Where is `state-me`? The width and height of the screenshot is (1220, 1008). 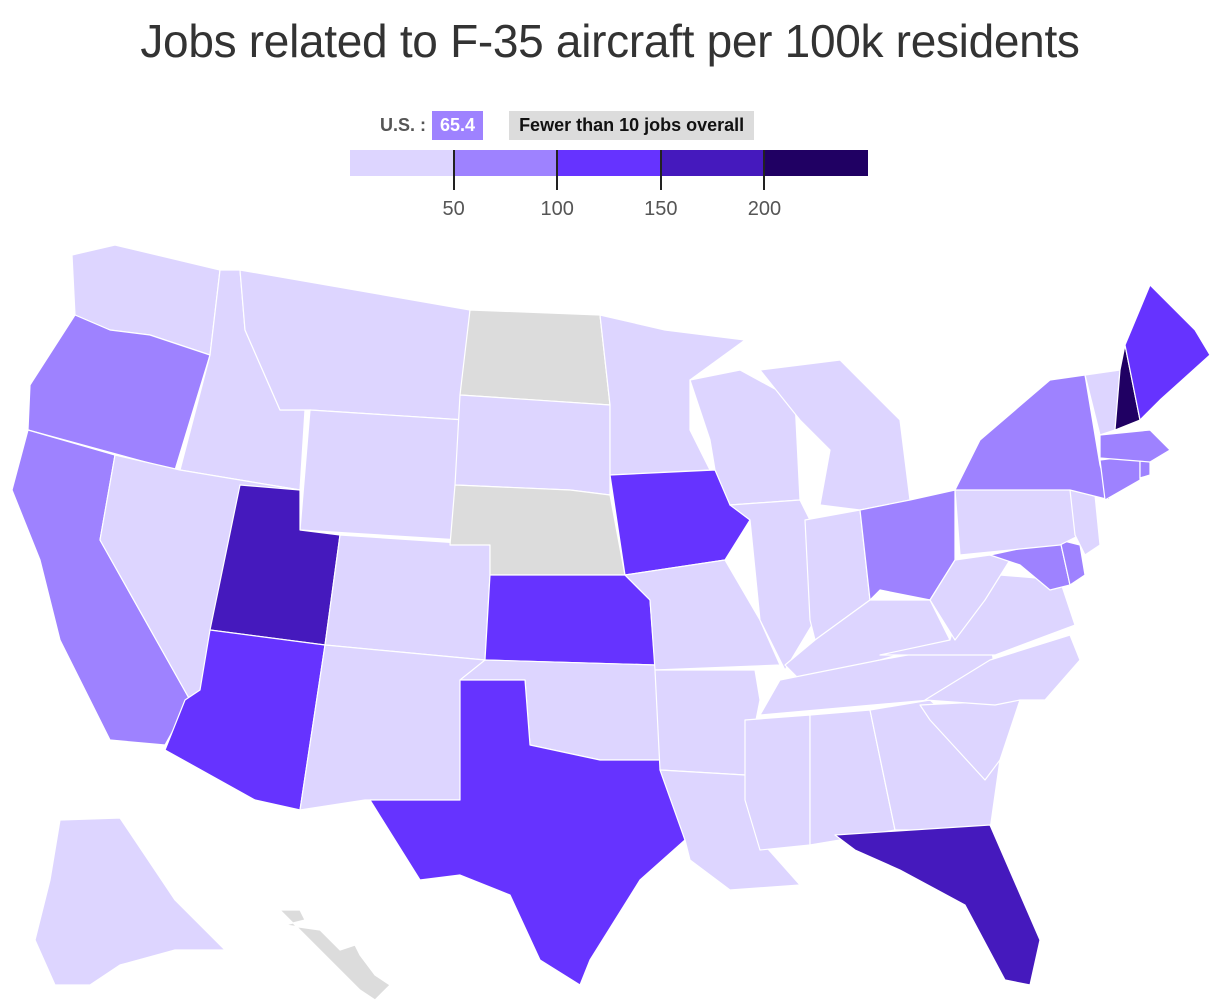
state-me is located at coordinates (1167, 352).